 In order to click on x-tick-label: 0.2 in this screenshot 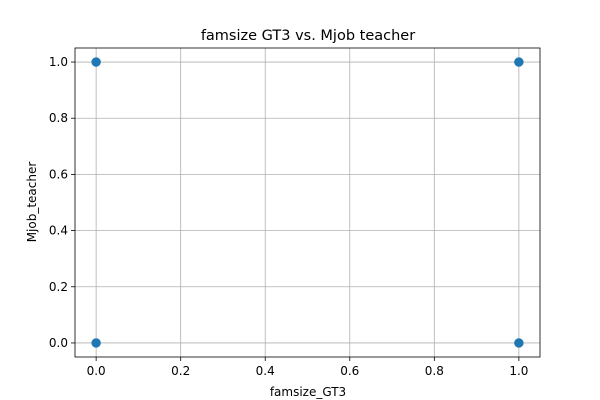, I will do `click(180, 371)`.